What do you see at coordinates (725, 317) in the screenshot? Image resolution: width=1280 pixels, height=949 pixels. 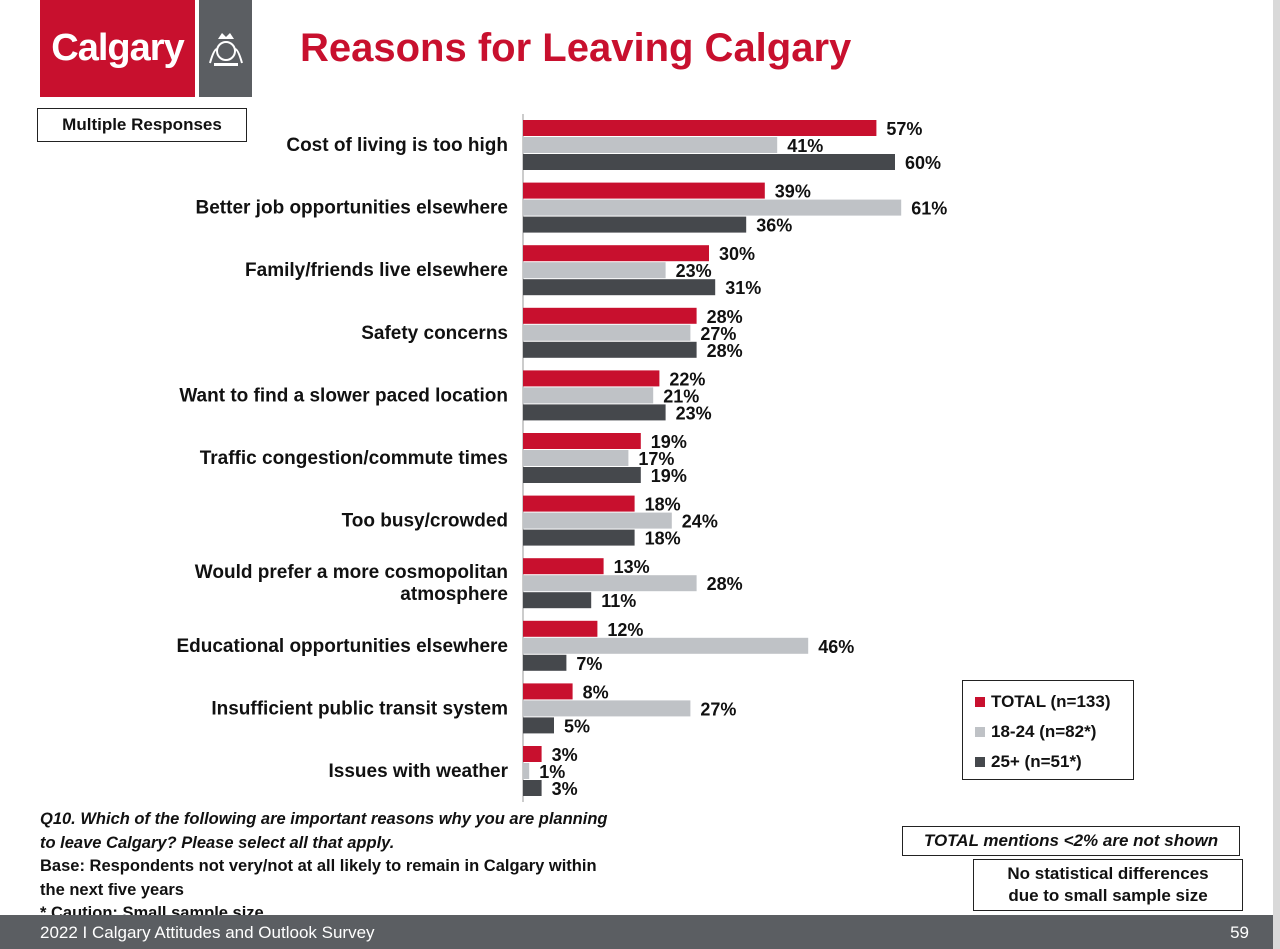 I see `data-label-safety-concerns-total-n-133: 28%` at bounding box center [725, 317].